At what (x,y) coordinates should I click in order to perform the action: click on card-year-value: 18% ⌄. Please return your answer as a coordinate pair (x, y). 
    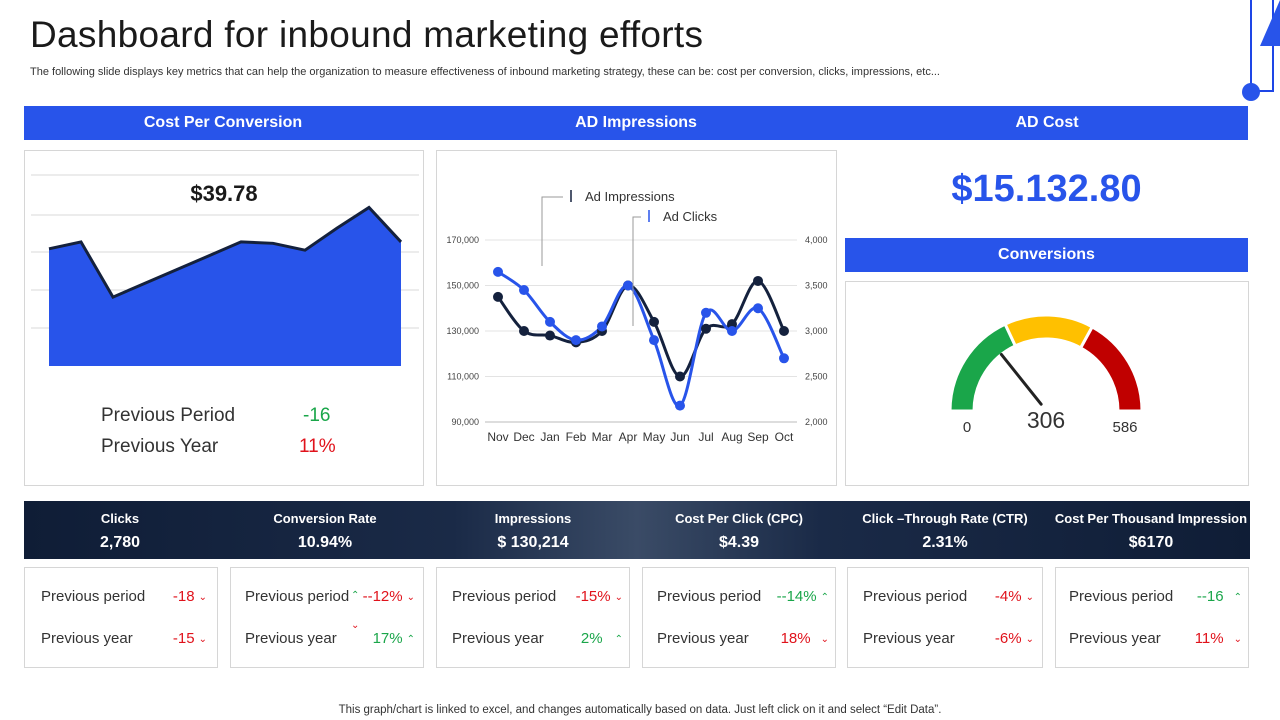
    Looking at the image, I should click on (804, 638).